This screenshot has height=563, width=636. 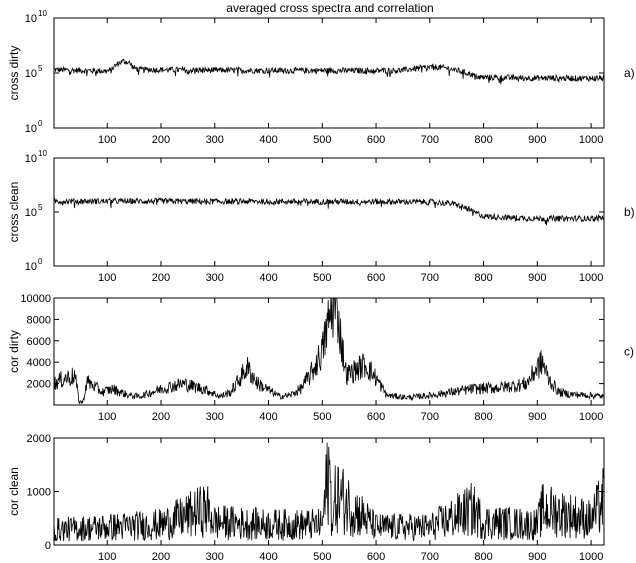 What do you see at coordinates (14, 351) in the screenshot?
I see `y-axis-label: cor dirty` at bounding box center [14, 351].